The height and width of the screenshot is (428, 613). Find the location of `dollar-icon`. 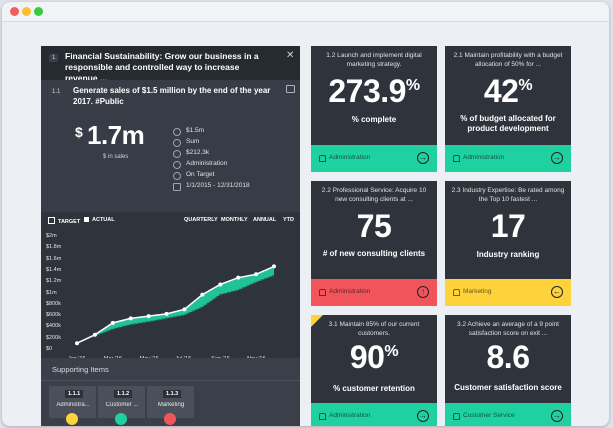

dollar-icon is located at coordinates (177, 154).